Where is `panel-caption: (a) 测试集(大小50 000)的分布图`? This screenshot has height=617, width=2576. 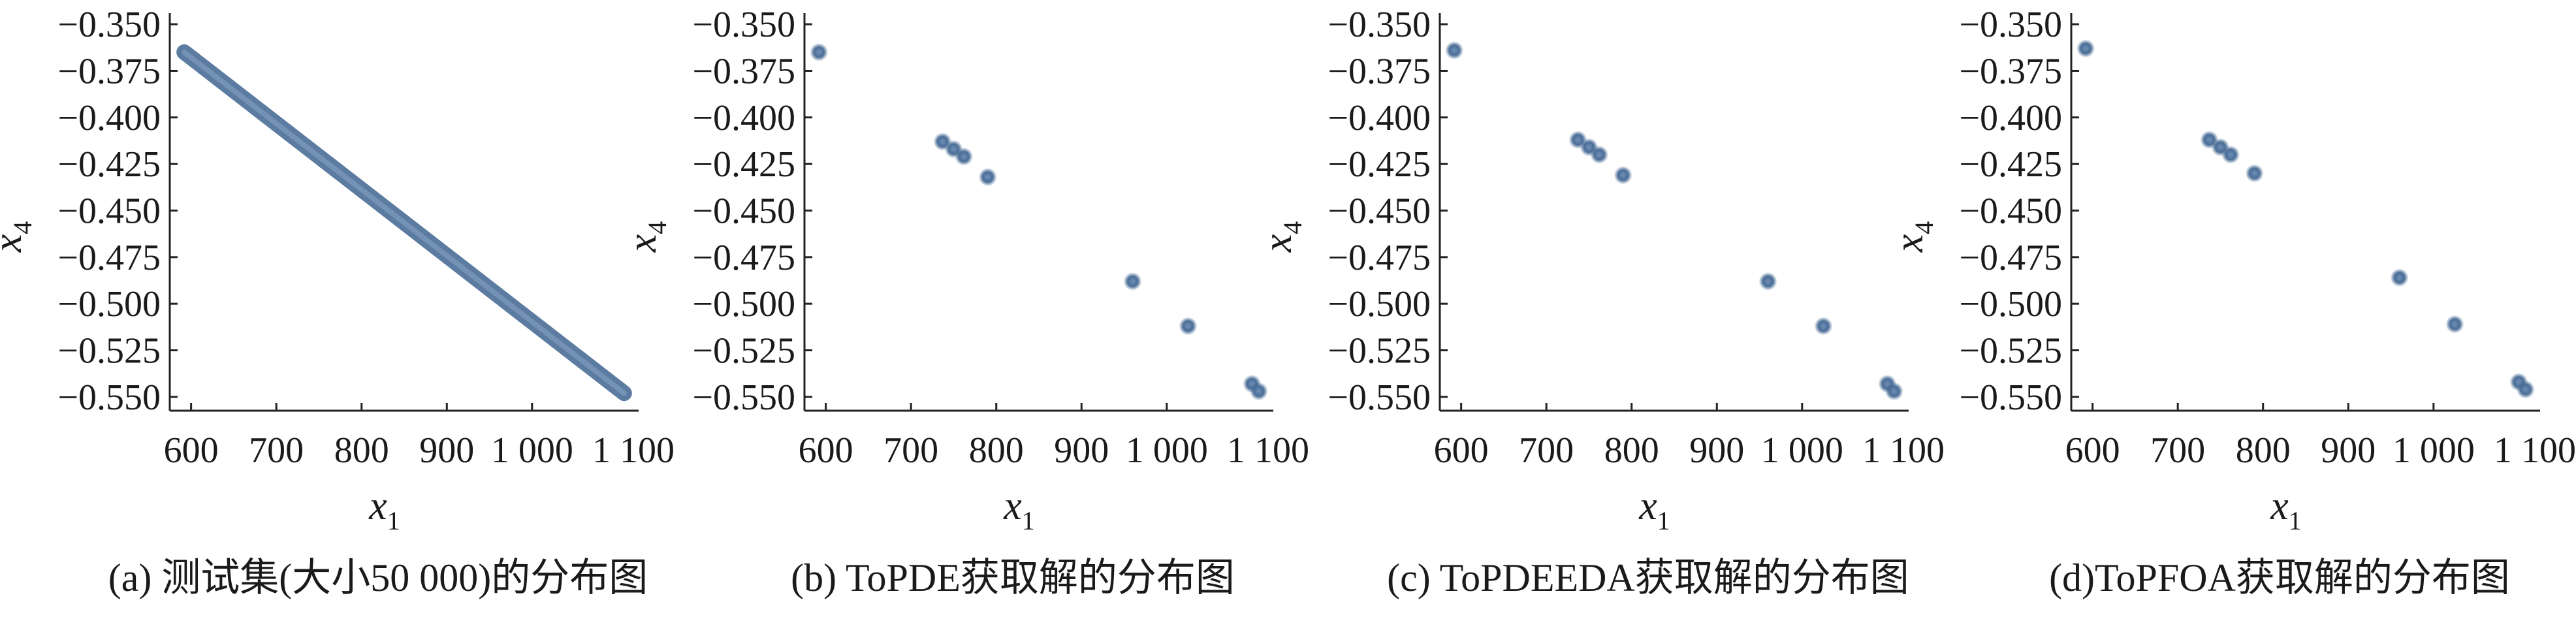 panel-caption: (a) 测试集(大小50 000)的分布图 is located at coordinates (378, 577).